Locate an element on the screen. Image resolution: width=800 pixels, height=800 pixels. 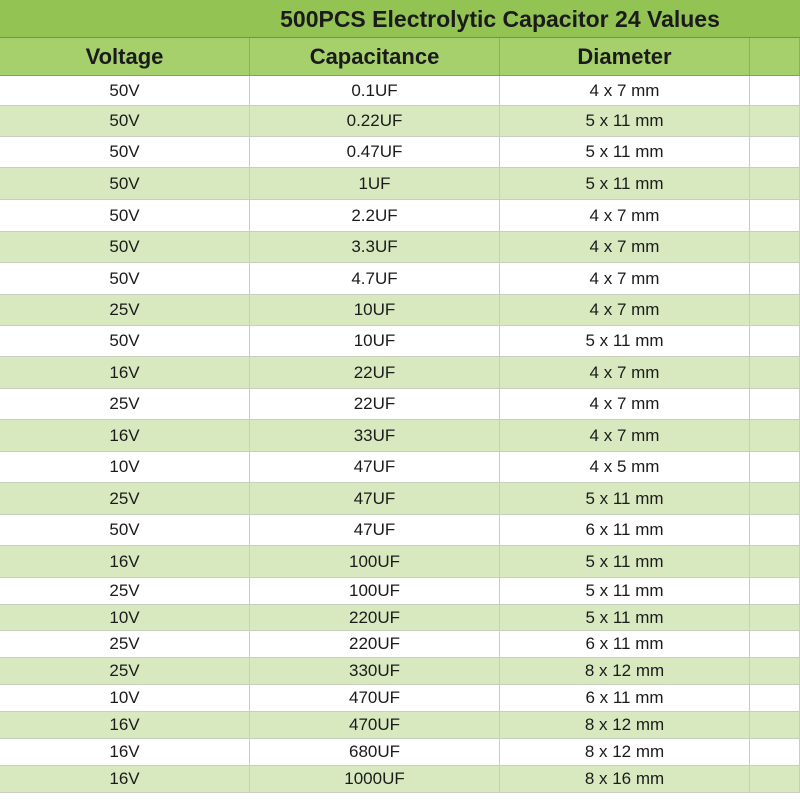
table-row: 50V 1UF 5 x 11 mm is located at coordinates (400, 184).